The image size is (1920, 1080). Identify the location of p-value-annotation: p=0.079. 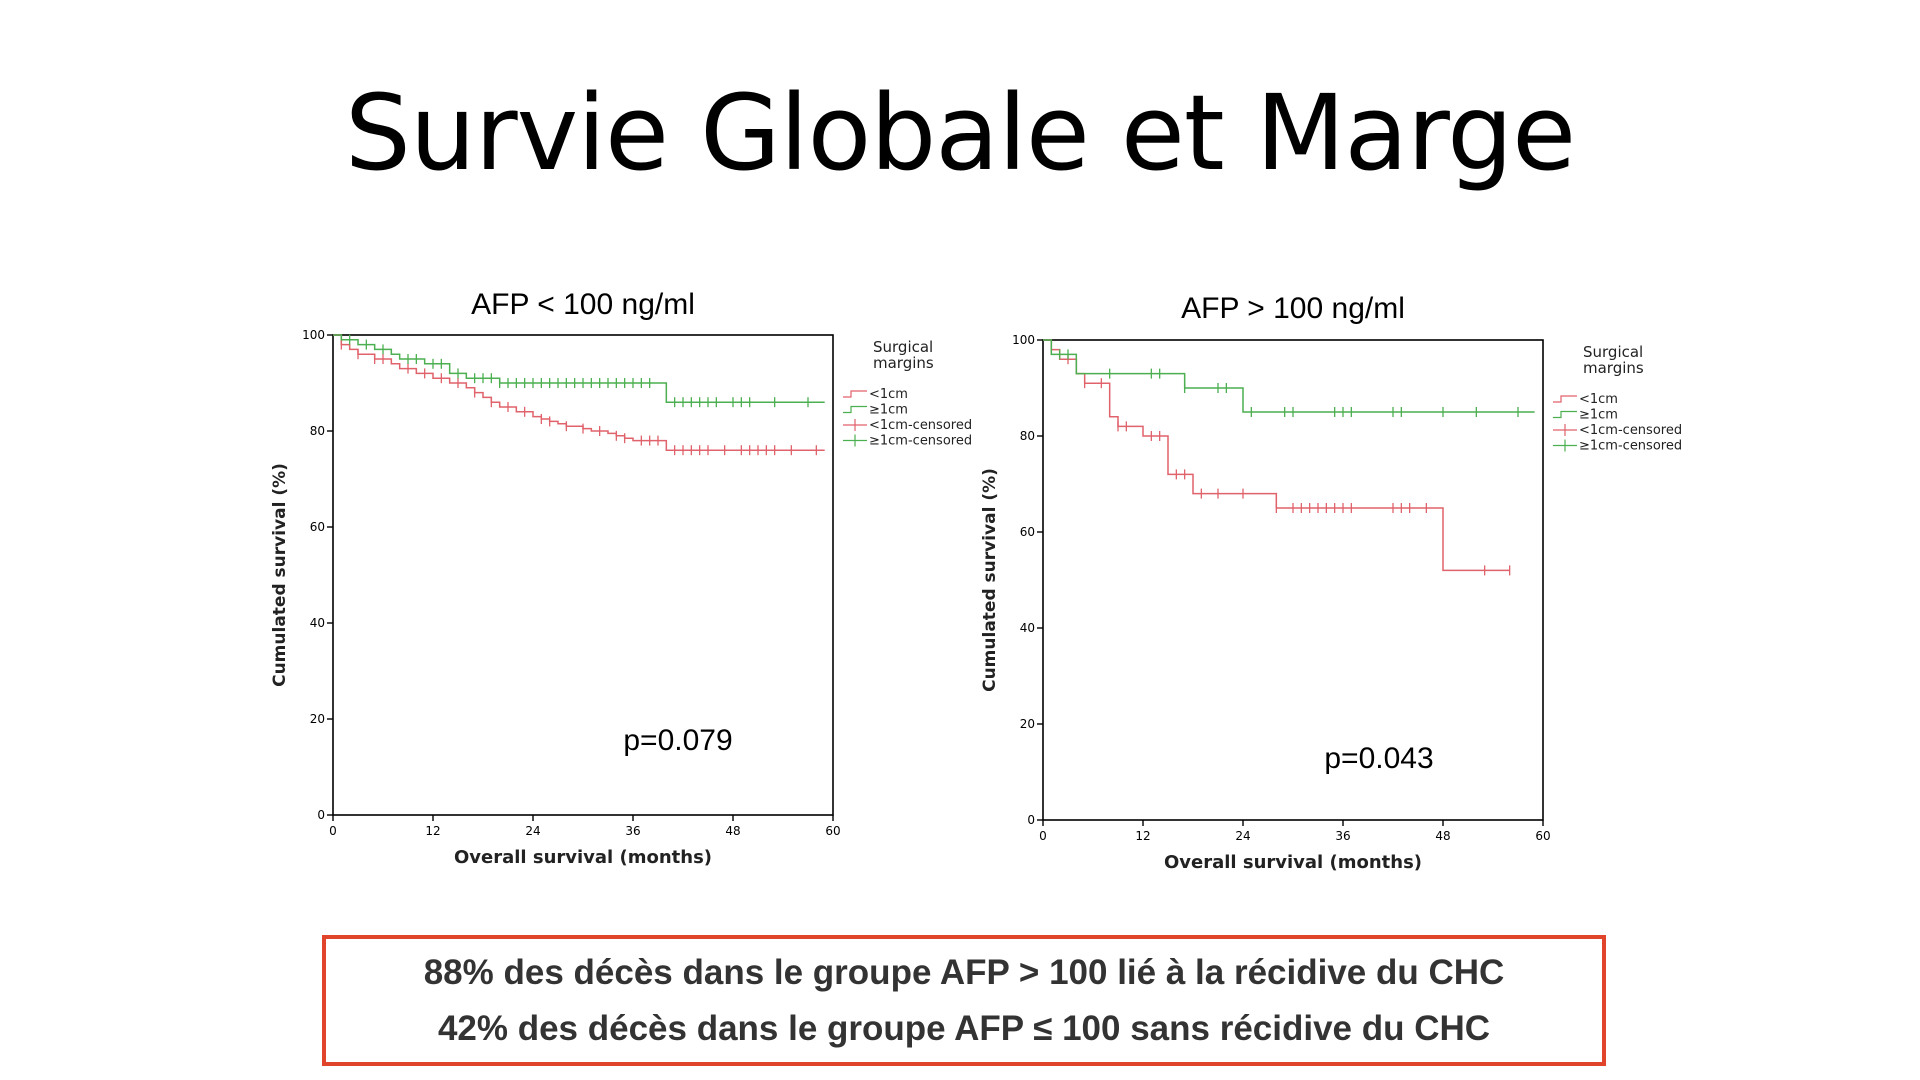
(677, 740).